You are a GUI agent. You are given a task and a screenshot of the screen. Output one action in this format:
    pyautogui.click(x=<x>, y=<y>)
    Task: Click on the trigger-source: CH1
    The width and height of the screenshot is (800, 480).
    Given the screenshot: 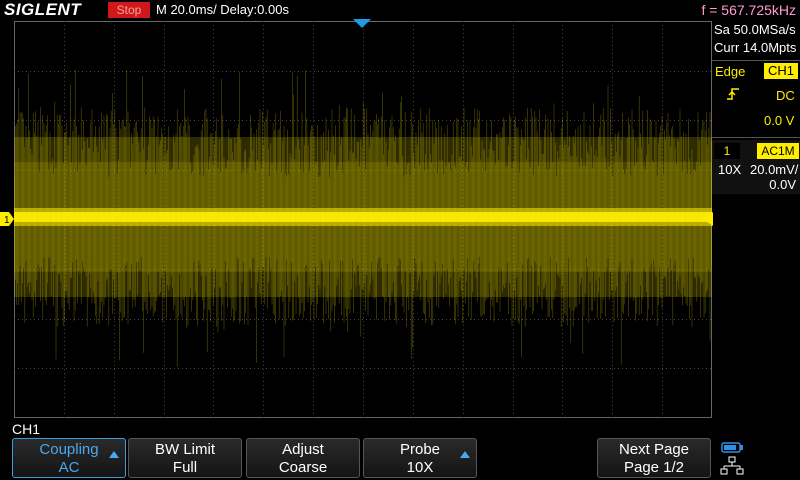 What is the action you would take?
    pyautogui.click(x=781, y=71)
    